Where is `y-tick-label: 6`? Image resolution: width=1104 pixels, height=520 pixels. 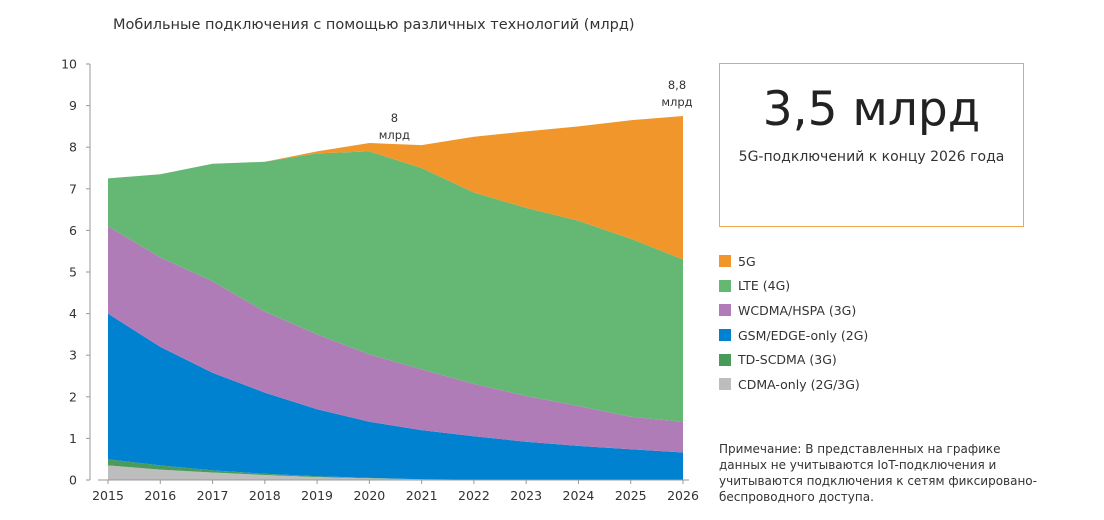
y-tick-label: 6 is located at coordinates (73, 230).